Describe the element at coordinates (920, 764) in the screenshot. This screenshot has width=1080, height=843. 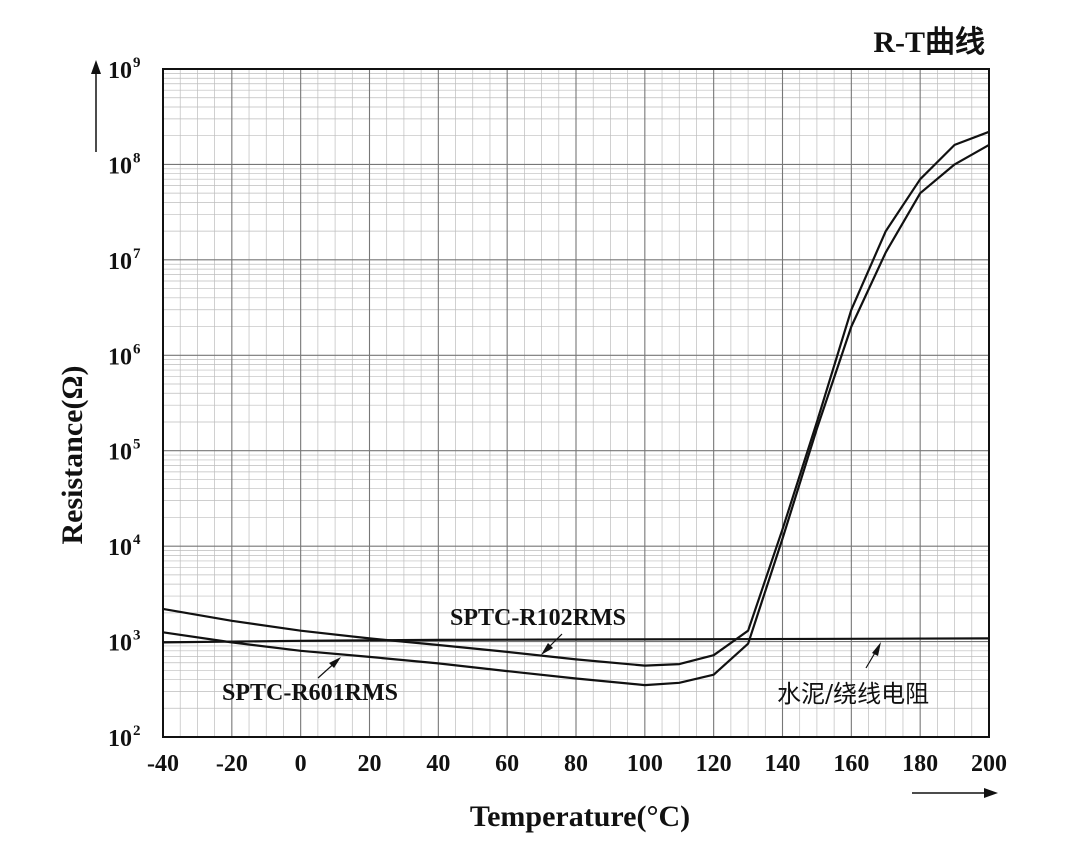
I see `x-tick-label: 180` at that location.